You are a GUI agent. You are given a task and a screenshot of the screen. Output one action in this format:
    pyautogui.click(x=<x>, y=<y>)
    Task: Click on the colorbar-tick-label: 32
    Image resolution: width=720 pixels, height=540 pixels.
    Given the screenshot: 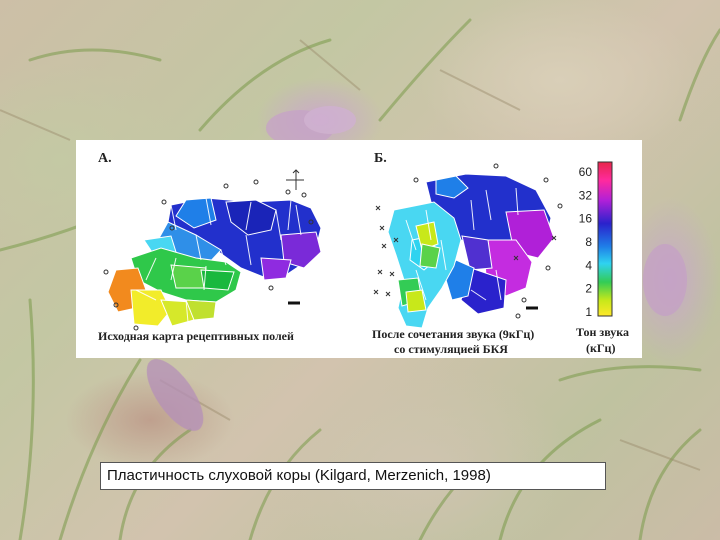 What is the action you would take?
    pyautogui.click(x=586, y=195)
    